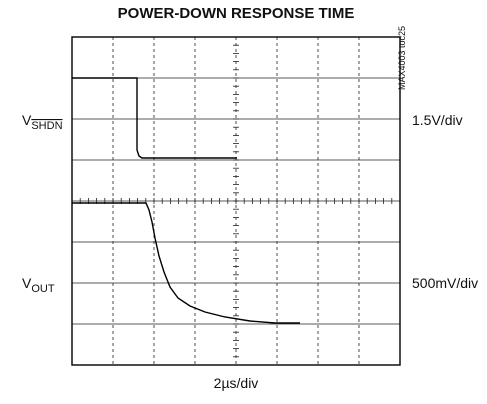 This screenshot has width=487, height=404. What do you see at coordinates (445, 283) in the screenshot?
I see `channel-scale: 500mV/div` at bounding box center [445, 283].